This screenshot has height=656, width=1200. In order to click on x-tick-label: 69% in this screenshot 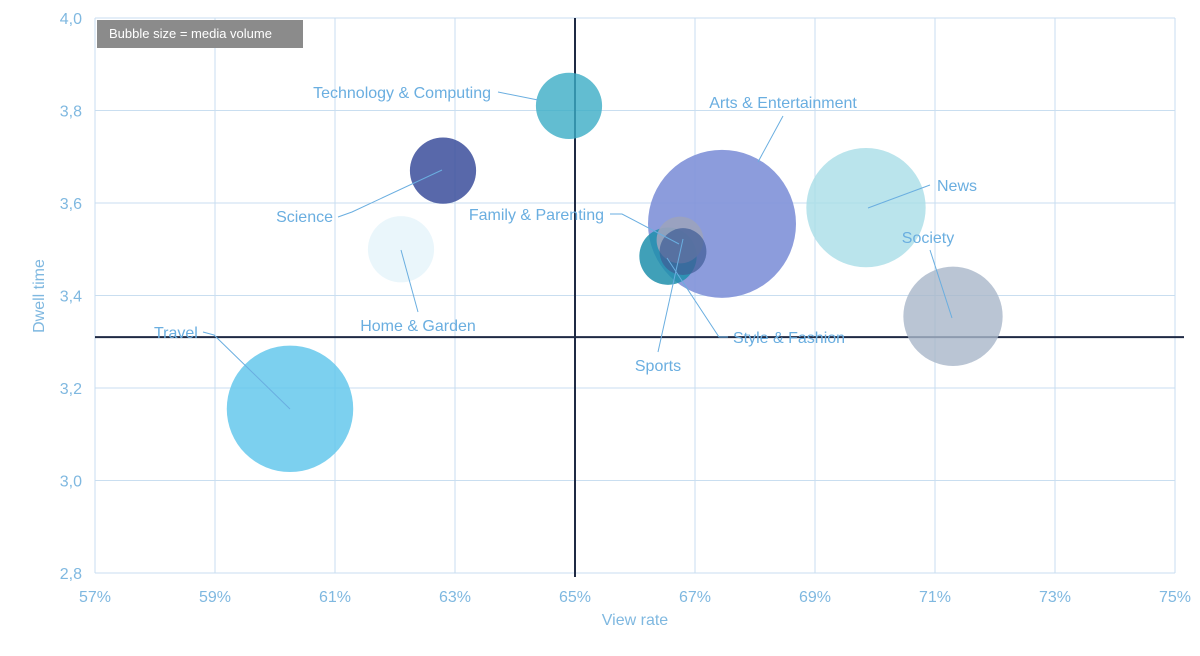, I will do `click(815, 597)`.